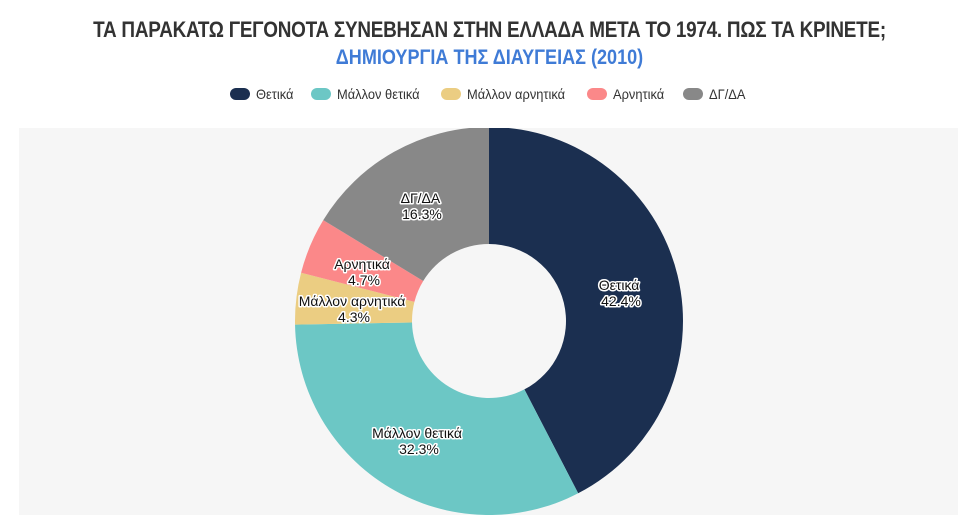  What do you see at coordinates (437, 418) in the screenshot?
I see `slice-mallon-thetika` at bounding box center [437, 418].